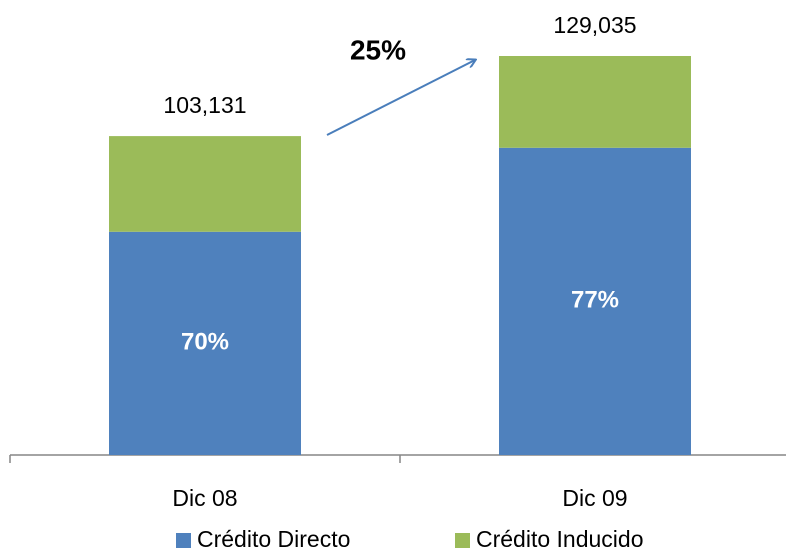 The height and width of the screenshot is (555, 786). Describe the element at coordinates (400, 98) in the screenshot. I see `growth-arrow` at that location.